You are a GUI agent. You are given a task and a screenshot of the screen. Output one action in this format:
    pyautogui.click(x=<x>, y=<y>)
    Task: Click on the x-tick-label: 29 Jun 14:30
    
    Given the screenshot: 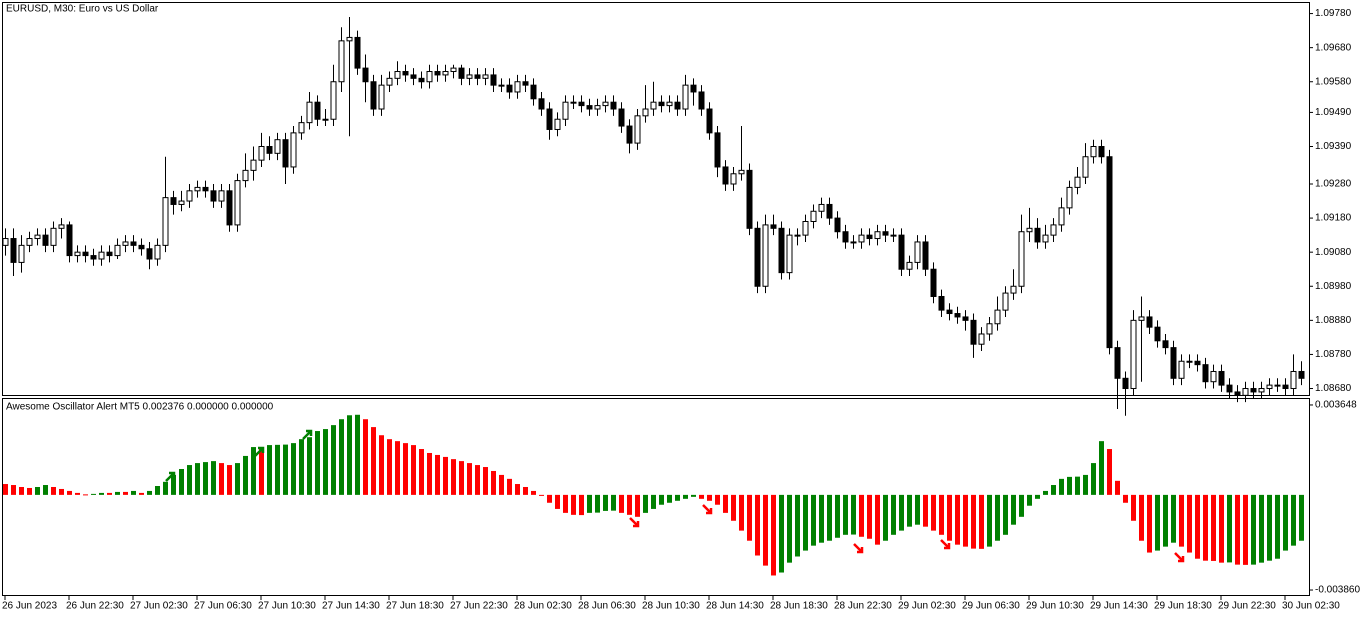 What is the action you would take?
    pyautogui.click(x=1119, y=606)
    